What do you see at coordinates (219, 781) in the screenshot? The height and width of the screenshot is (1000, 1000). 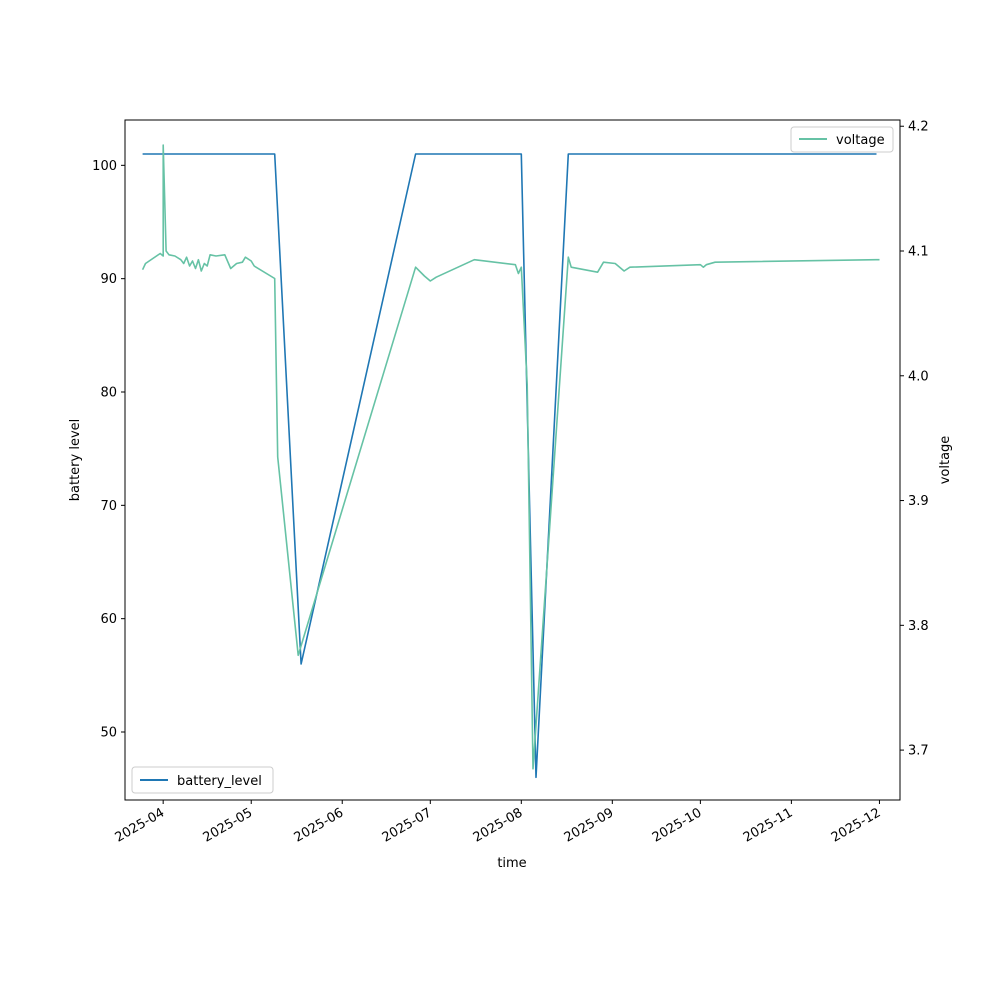 I see `legend-battery-level-label: battery_level` at bounding box center [219, 781].